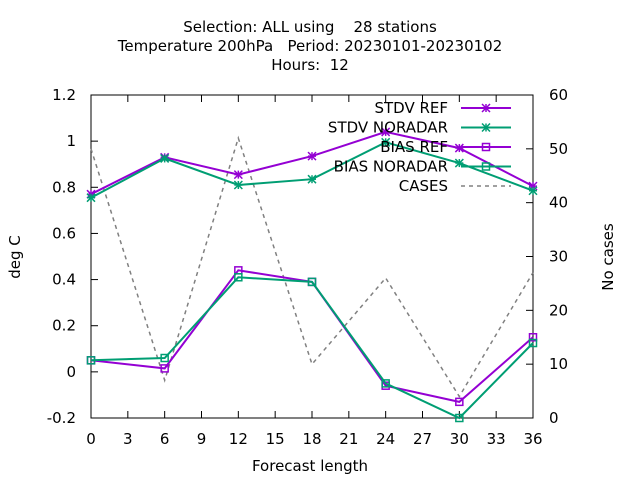 The image size is (640, 480). Describe the element at coordinates (558, 149) in the screenshot. I see `y2-tick-label: 50` at that location.